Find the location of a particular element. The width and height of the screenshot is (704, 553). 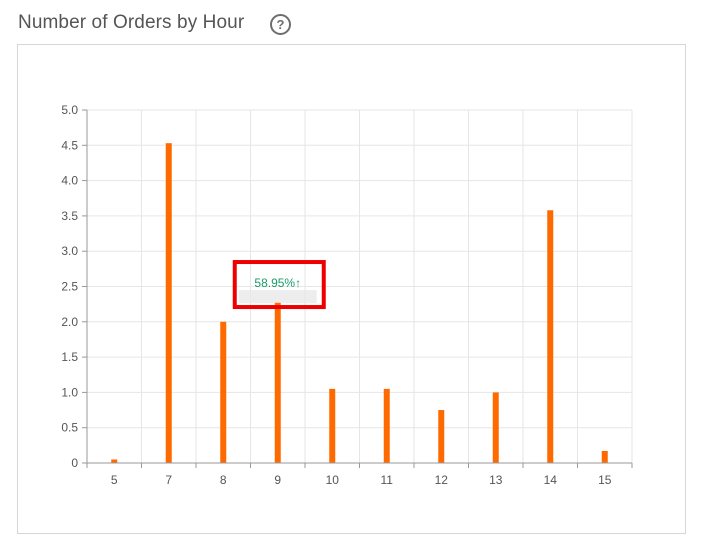

growth-percent-label: 58.95%↑ is located at coordinates (277, 283).